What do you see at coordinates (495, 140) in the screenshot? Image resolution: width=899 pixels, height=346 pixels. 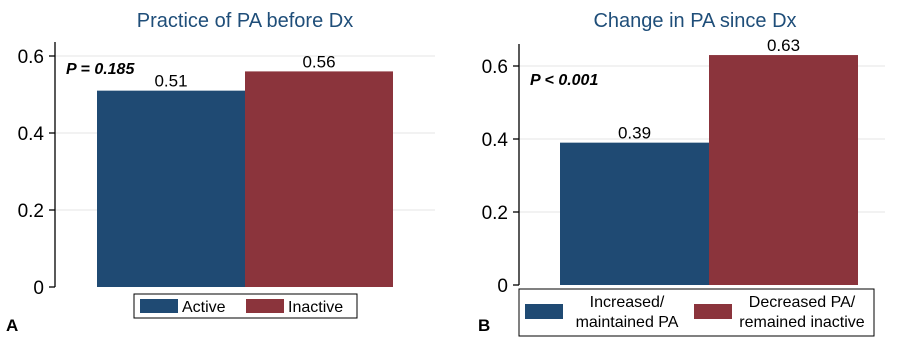 I see `chart-b-y-tick-label: 0.4` at bounding box center [495, 140].